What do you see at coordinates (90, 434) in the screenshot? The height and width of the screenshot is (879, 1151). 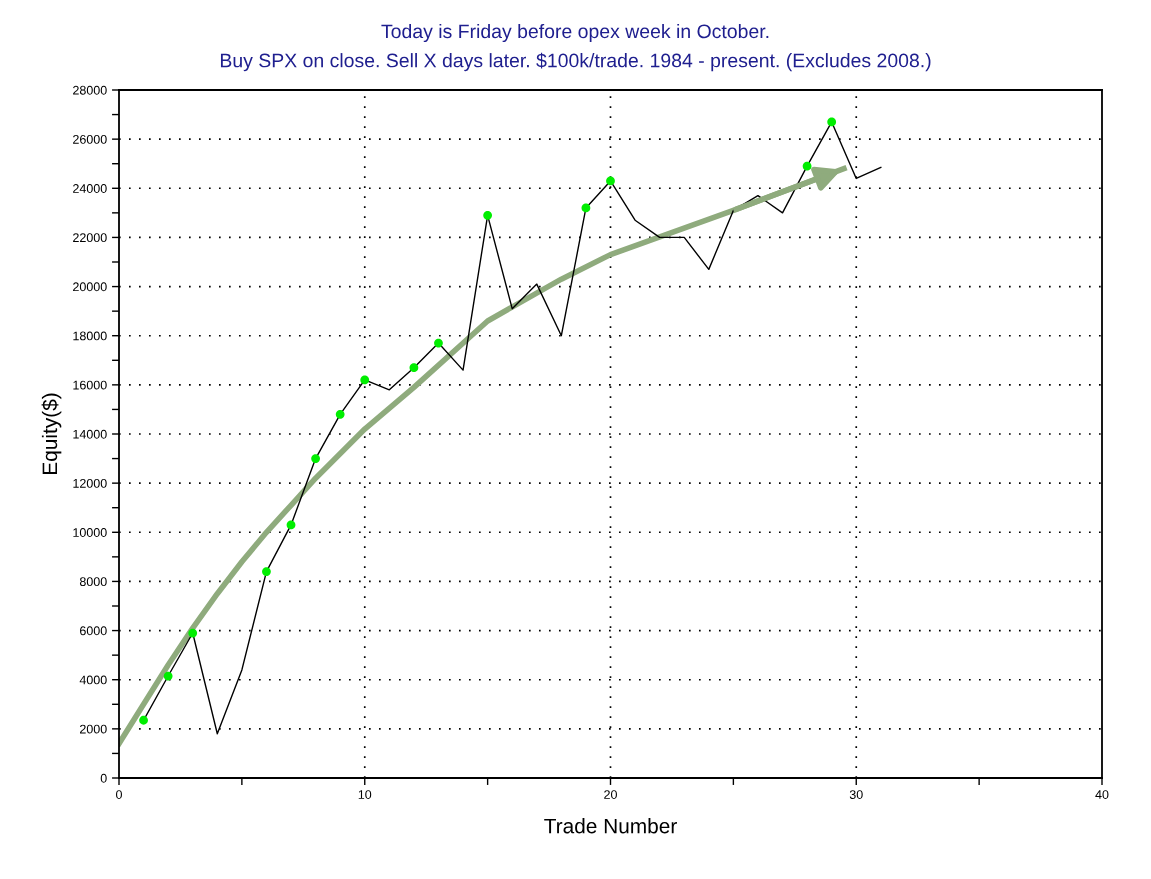 I see `y-tick-label: 14000` at bounding box center [90, 434].